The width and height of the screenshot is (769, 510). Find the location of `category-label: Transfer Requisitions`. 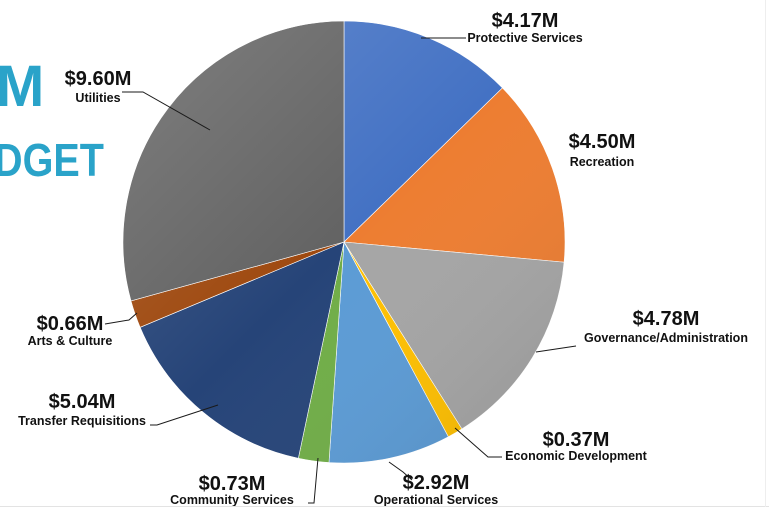

category-label: Transfer Requisitions is located at coordinates (82, 421).